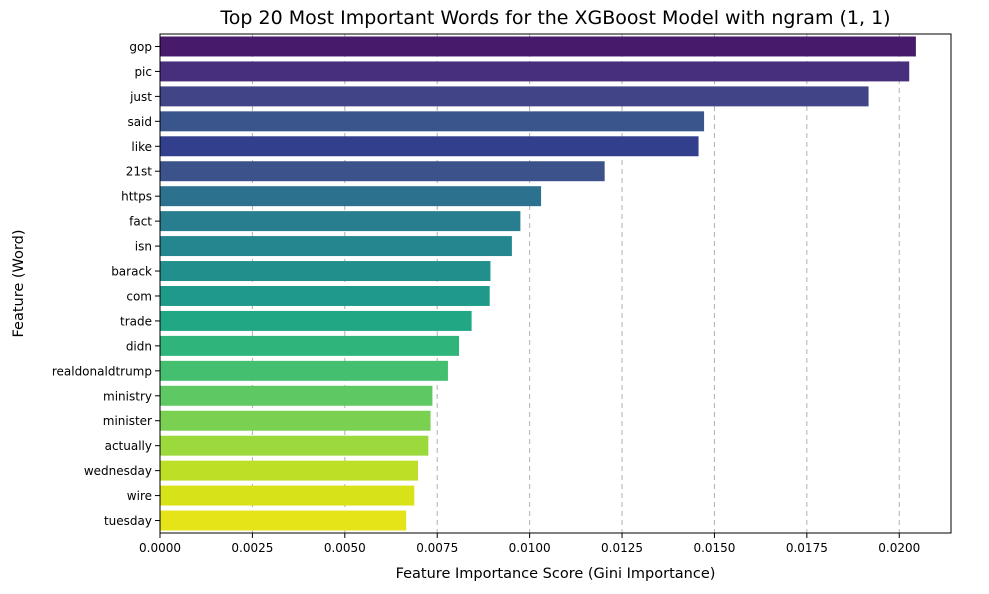 Image resolution: width=989 pixels, height=594 pixels. Describe the element at coordinates (714, 548) in the screenshot. I see `x-tick-label: 0.0150` at that location.